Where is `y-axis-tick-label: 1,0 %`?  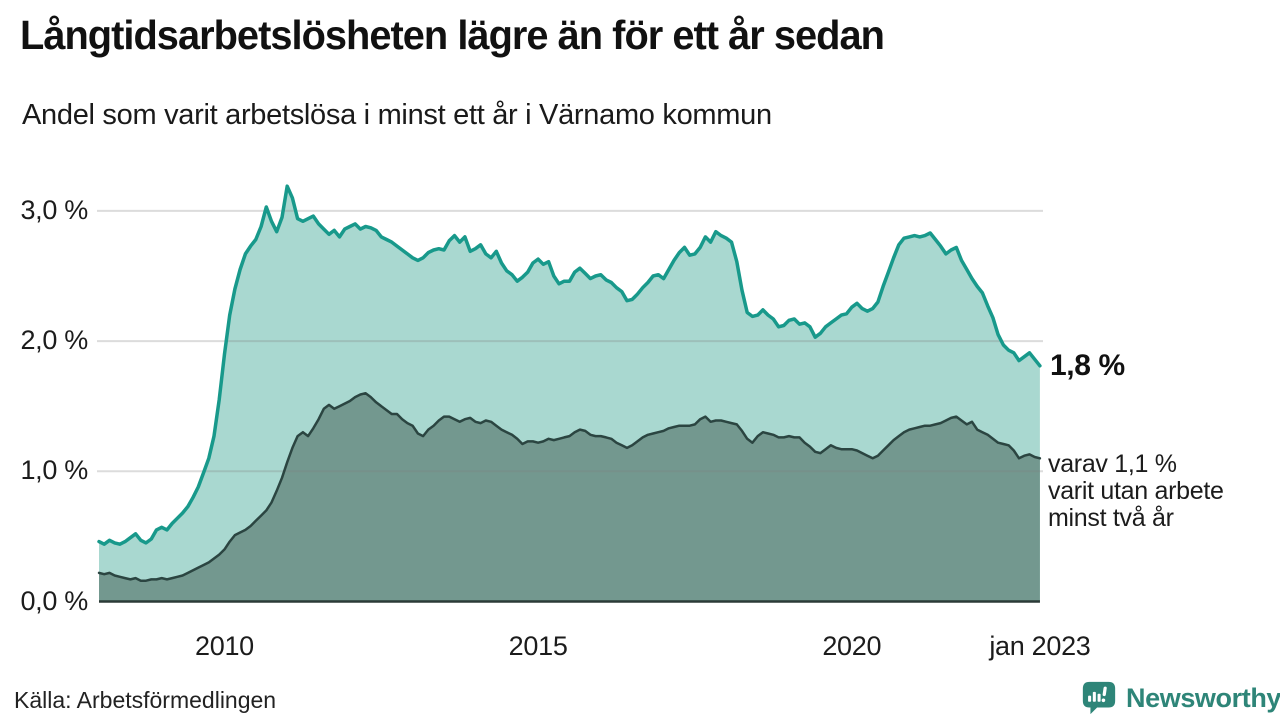
y-axis-tick-label: 1,0 % is located at coordinates (54, 470).